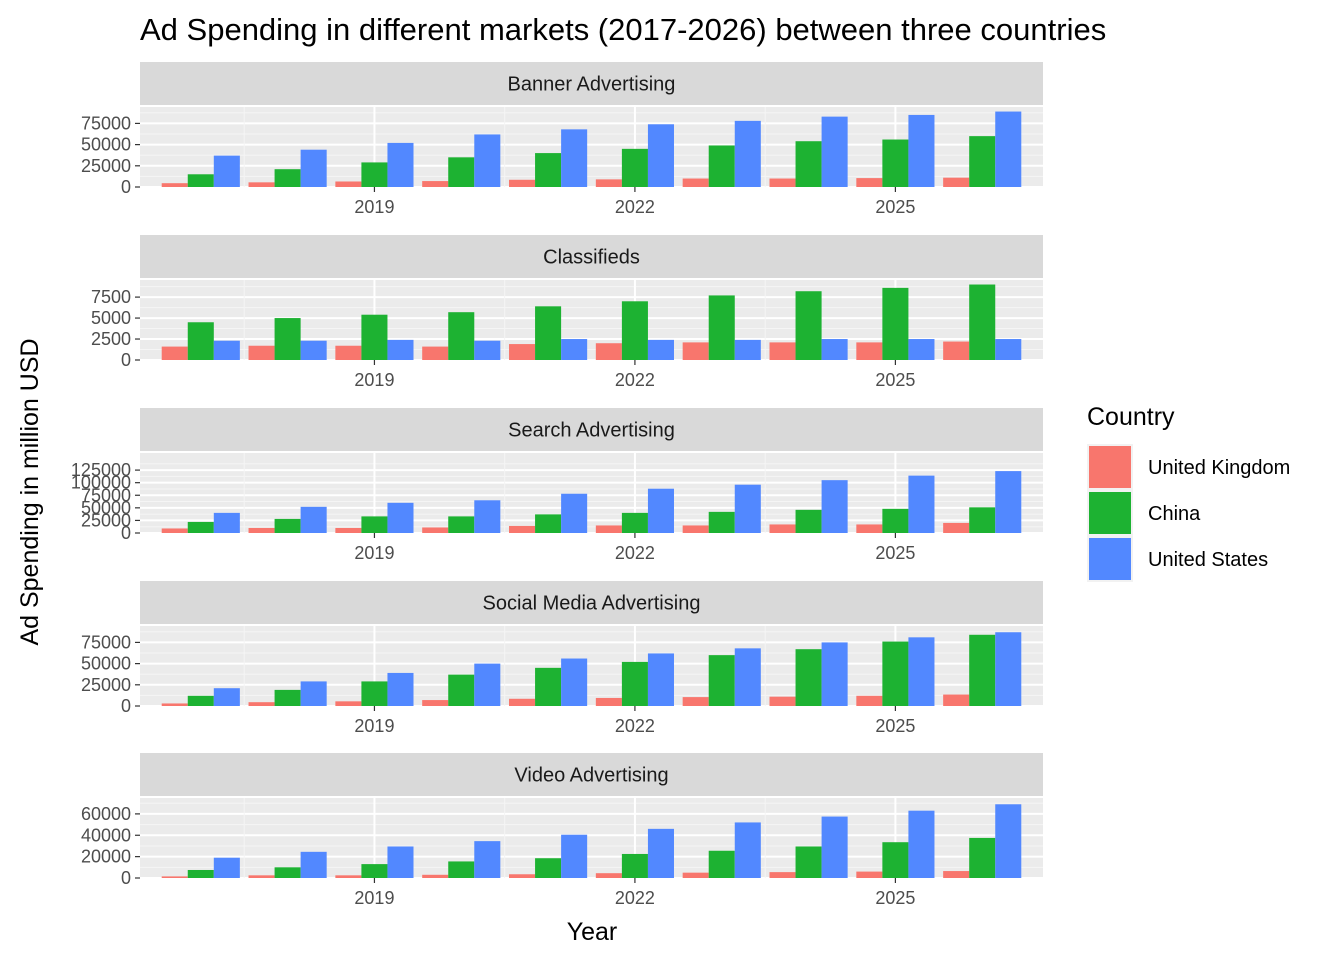  Describe the element at coordinates (1219, 468) in the screenshot. I see `legend-label: United Kingdom` at that location.